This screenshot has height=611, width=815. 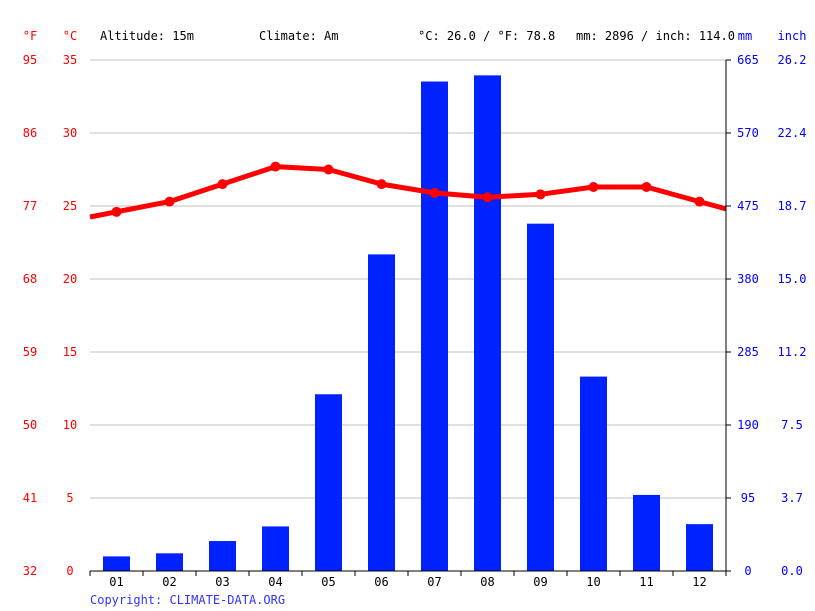 I want to click on tick-label-inch: 15.0, so click(x=792, y=279).